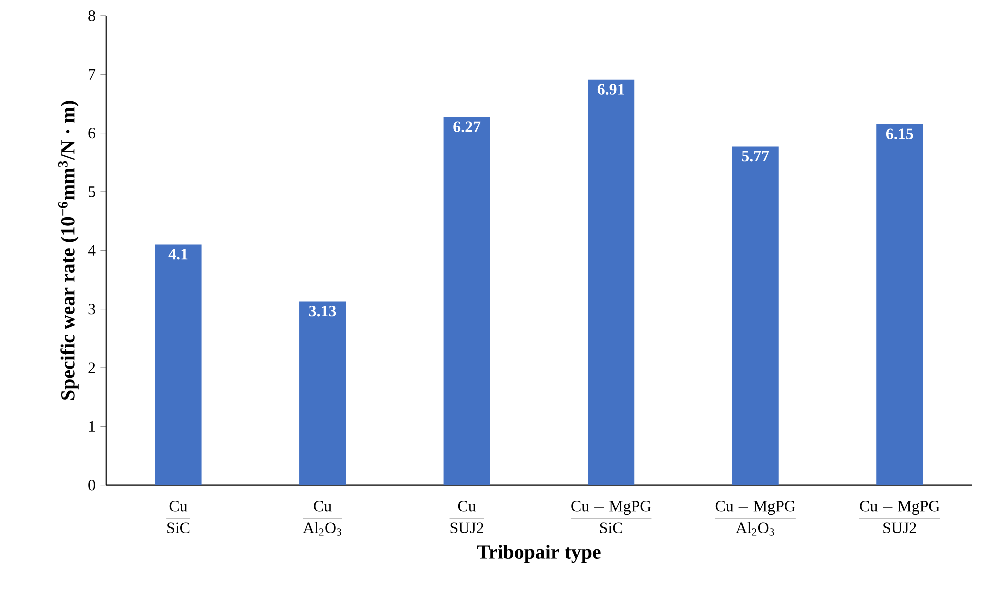 This screenshot has width=984, height=594. What do you see at coordinates (92, 426) in the screenshot?
I see `y-tick-label: 1` at bounding box center [92, 426].